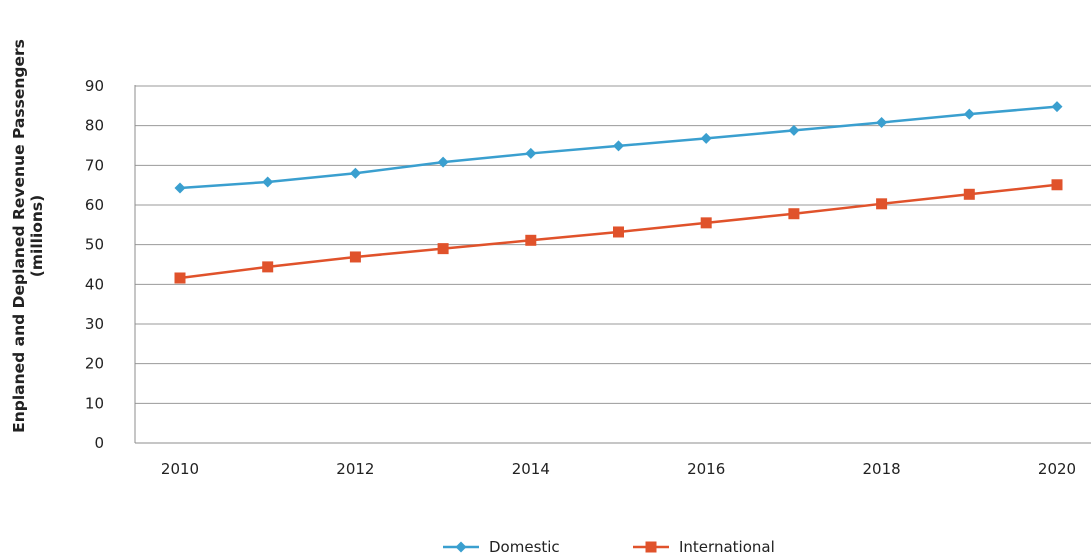 The image size is (1091, 558). Describe the element at coordinates (1057, 469) in the screenshot. I see `x-tick-label: 2020` at that location.